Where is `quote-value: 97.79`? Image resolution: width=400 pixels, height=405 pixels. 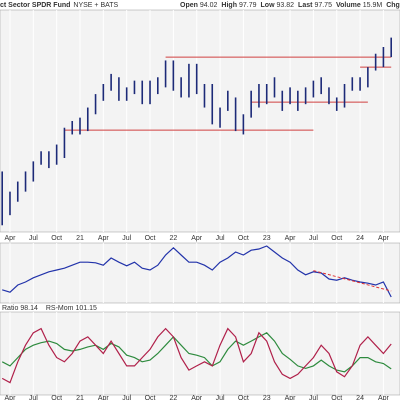 quote-value: 97.79 is located at coordinates (248, 5).